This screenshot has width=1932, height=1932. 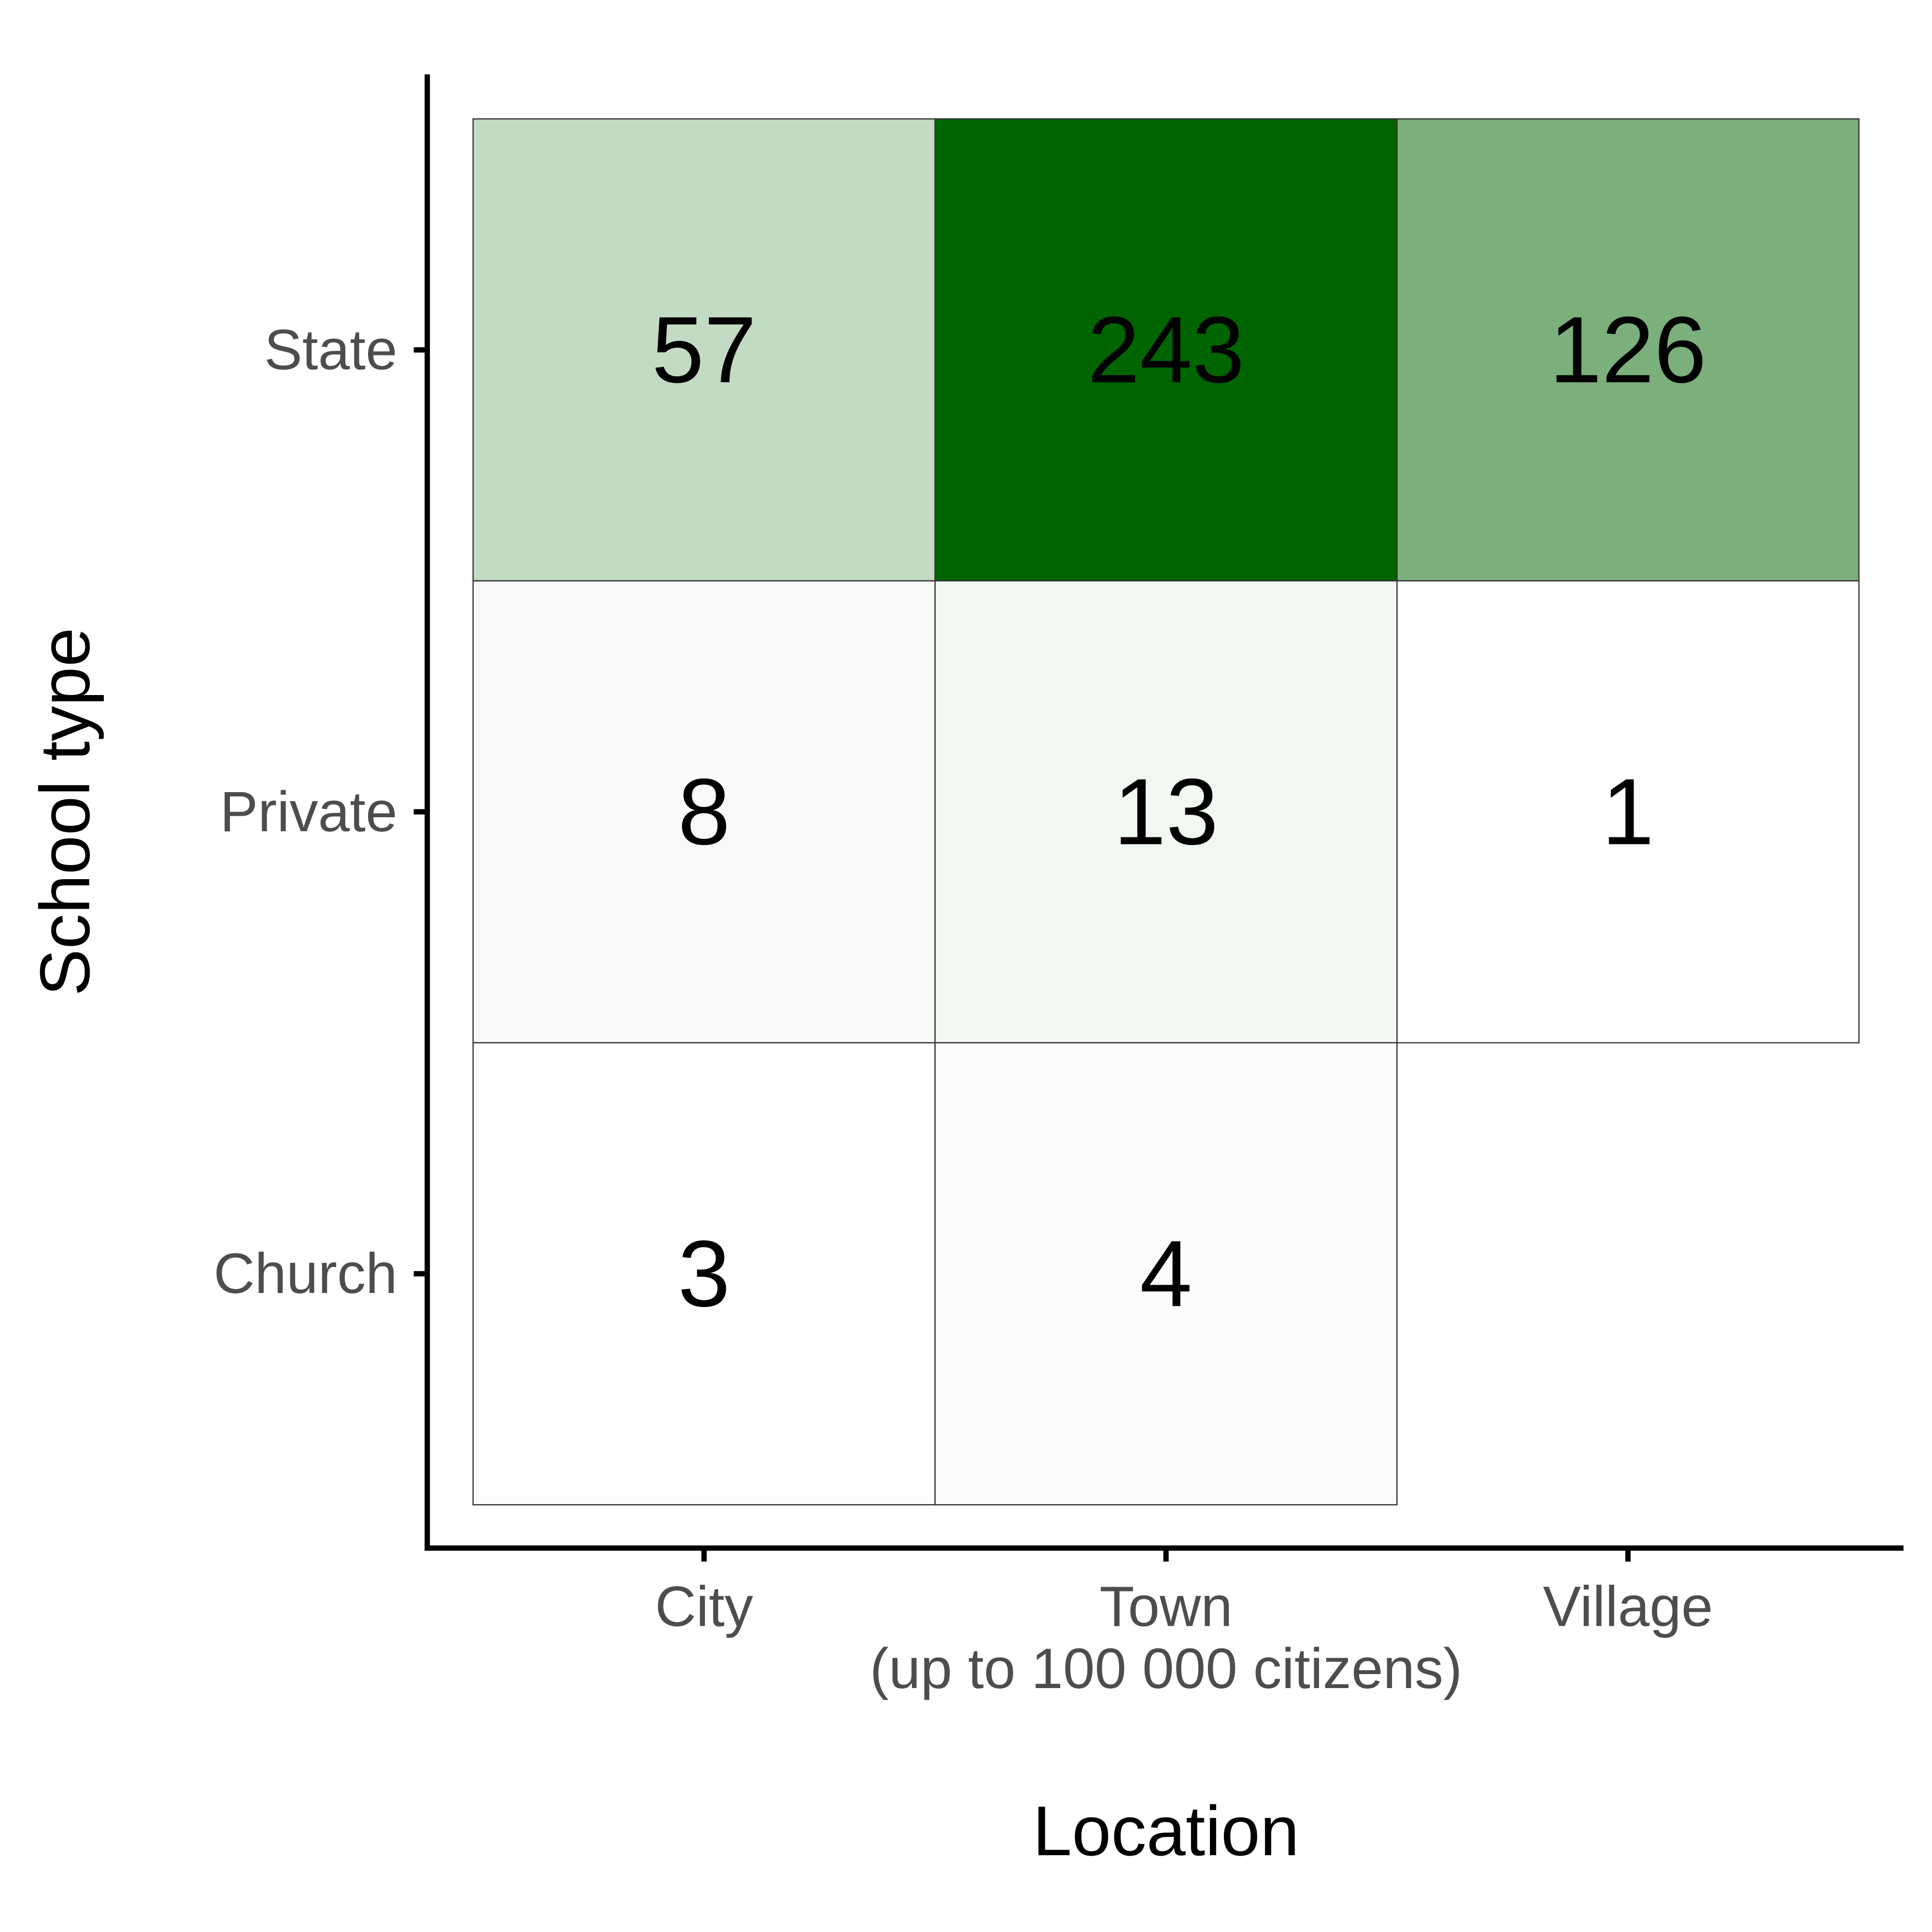 I want to click on cell-value-label-private-city: 8, so click(x=704, y=812).